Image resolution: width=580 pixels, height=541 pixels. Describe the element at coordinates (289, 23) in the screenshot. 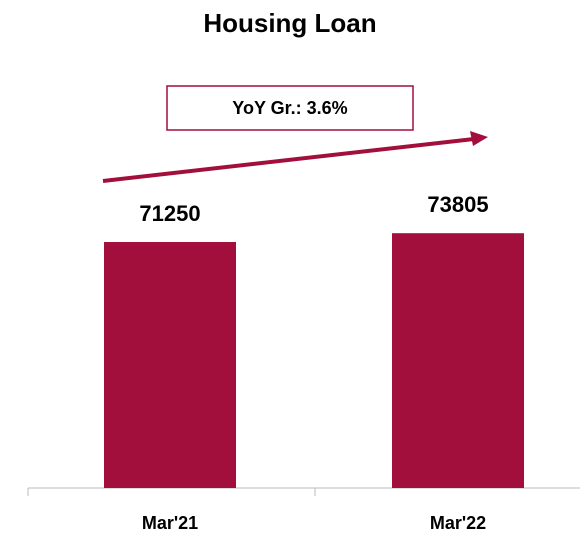

I see `chart-title: Housing Loan` at that location.